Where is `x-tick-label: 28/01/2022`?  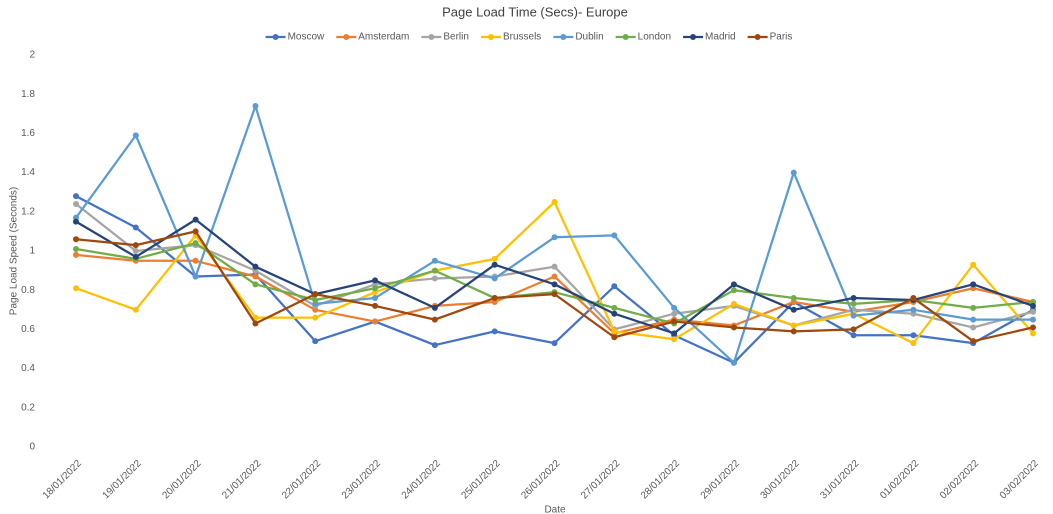 x-tick-label: 28/01/2022 is located at coordinates (660, 479).